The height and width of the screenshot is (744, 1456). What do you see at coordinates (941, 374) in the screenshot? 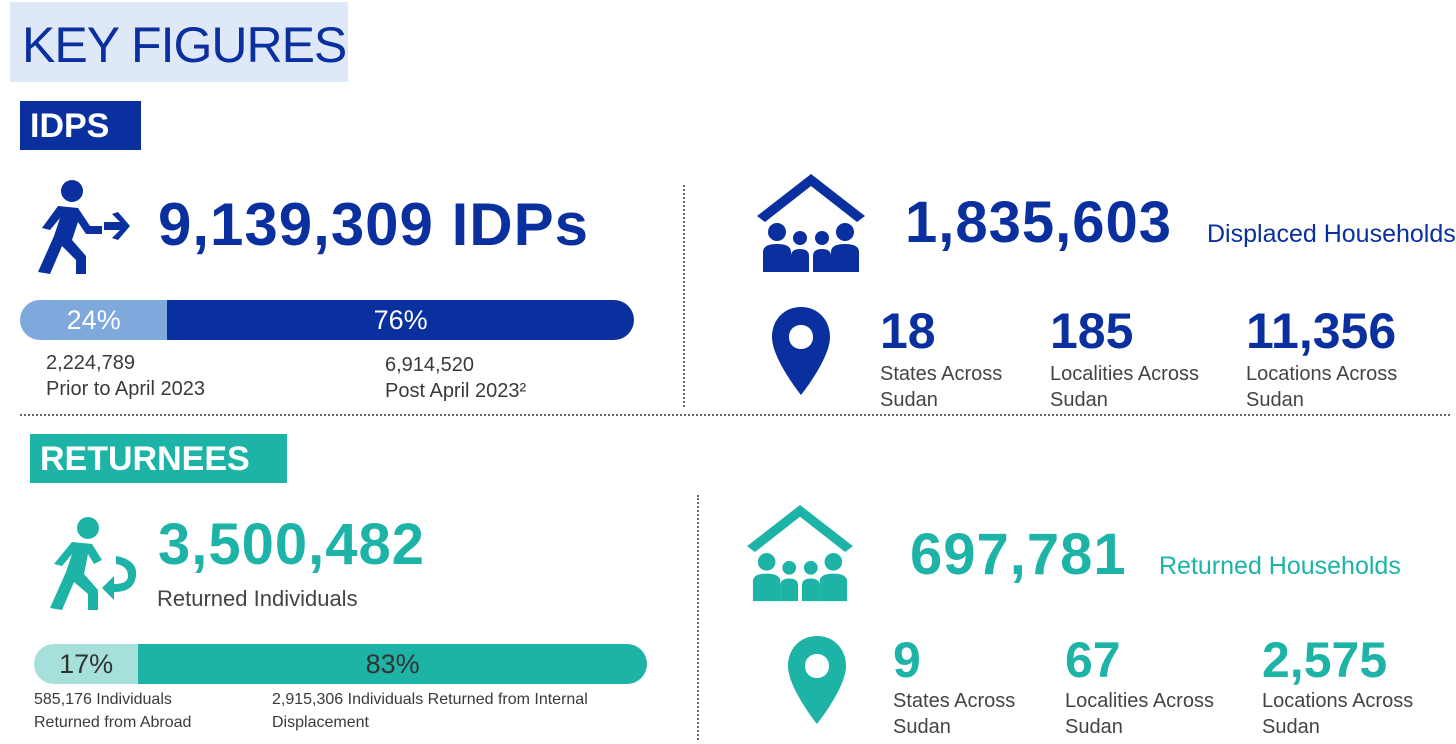
I see `idps-states-label1: States Across` at bounding box center [941, 374].